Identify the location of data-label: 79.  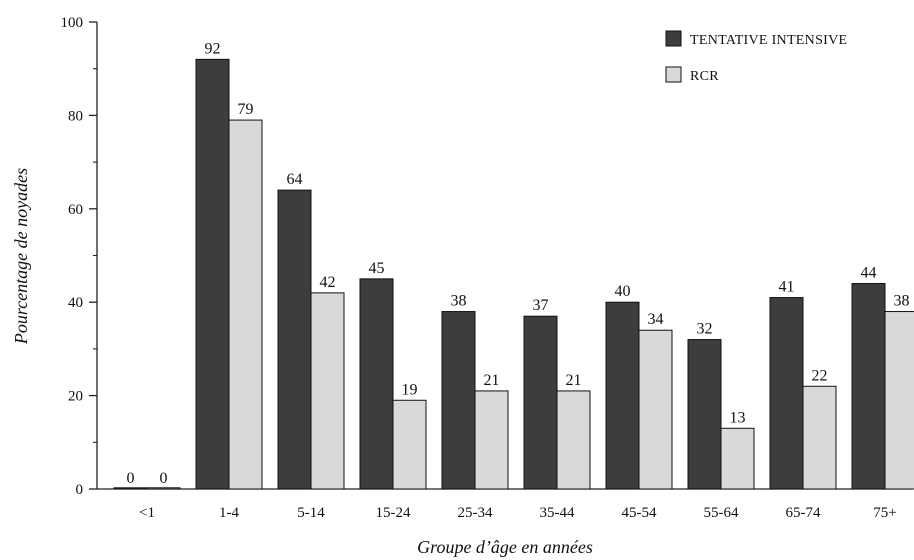
(246, 109).